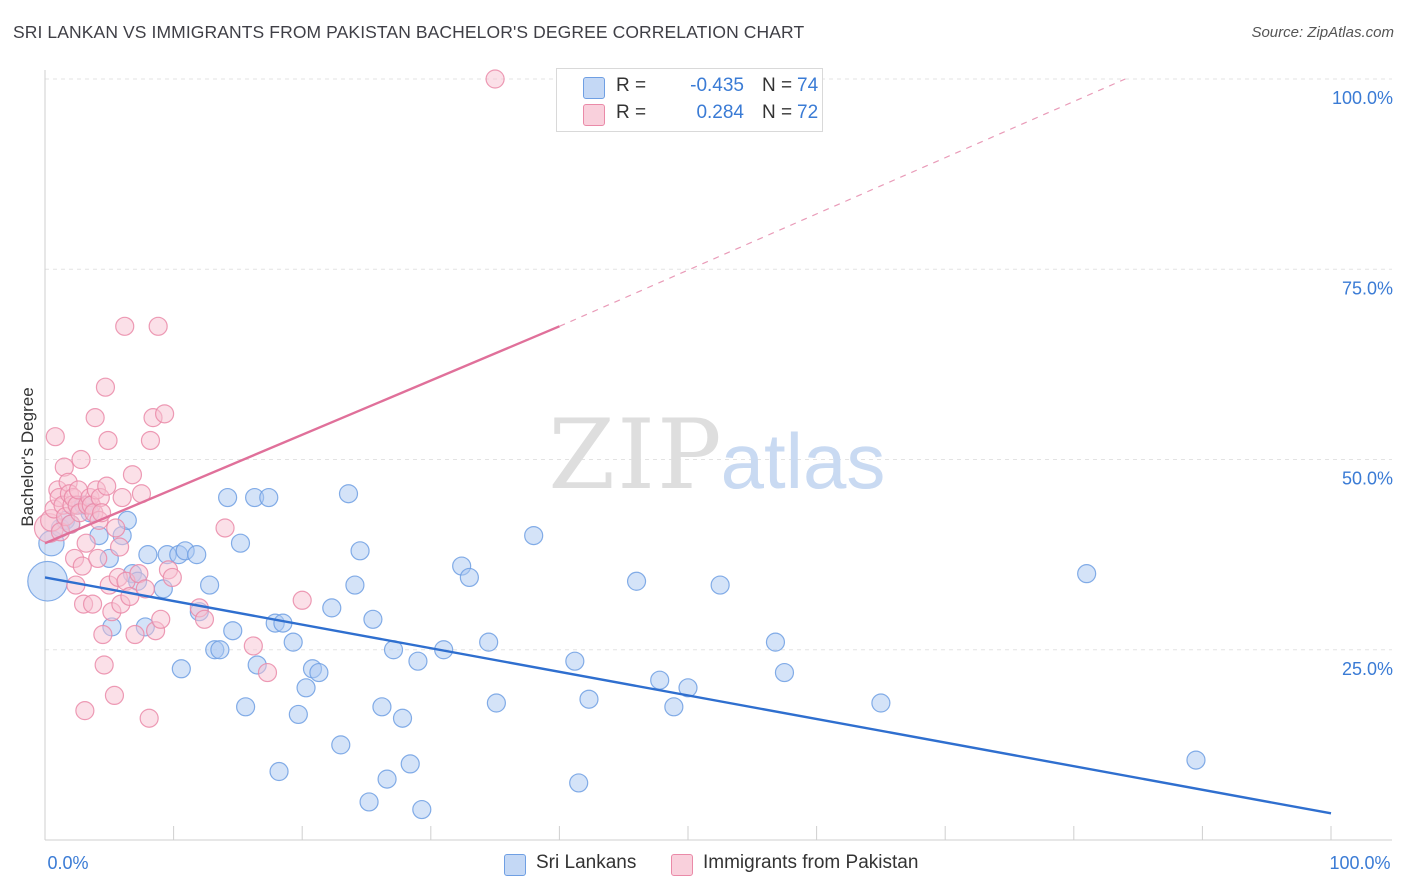 This screenshot has height=892, width=1406. What do you see at coordinates (594, 115) in the screenshot?
I see `legend-swatch-pink` at bounding box center [594, 115].